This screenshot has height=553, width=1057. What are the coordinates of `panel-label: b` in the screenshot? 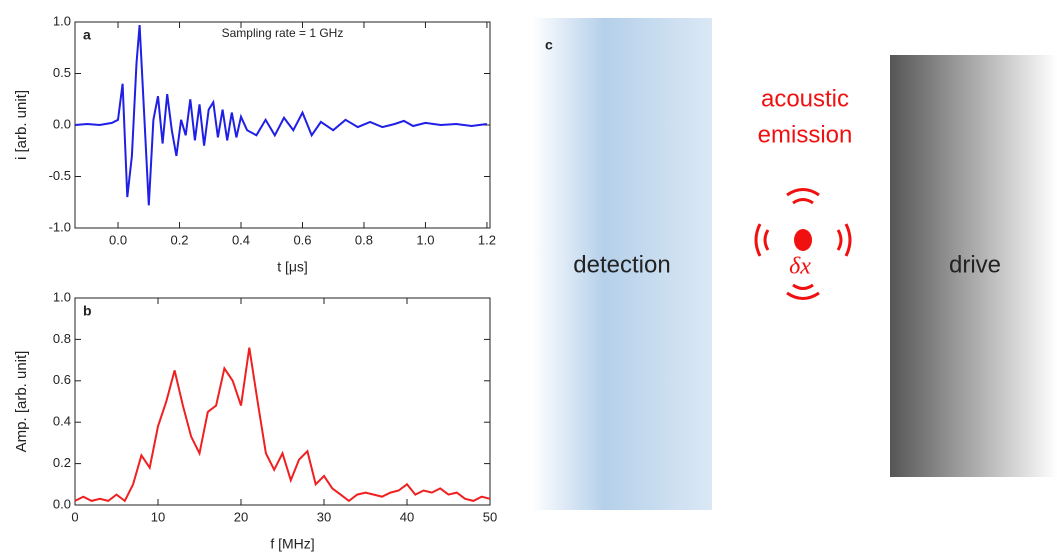 It's located at (87, 311).